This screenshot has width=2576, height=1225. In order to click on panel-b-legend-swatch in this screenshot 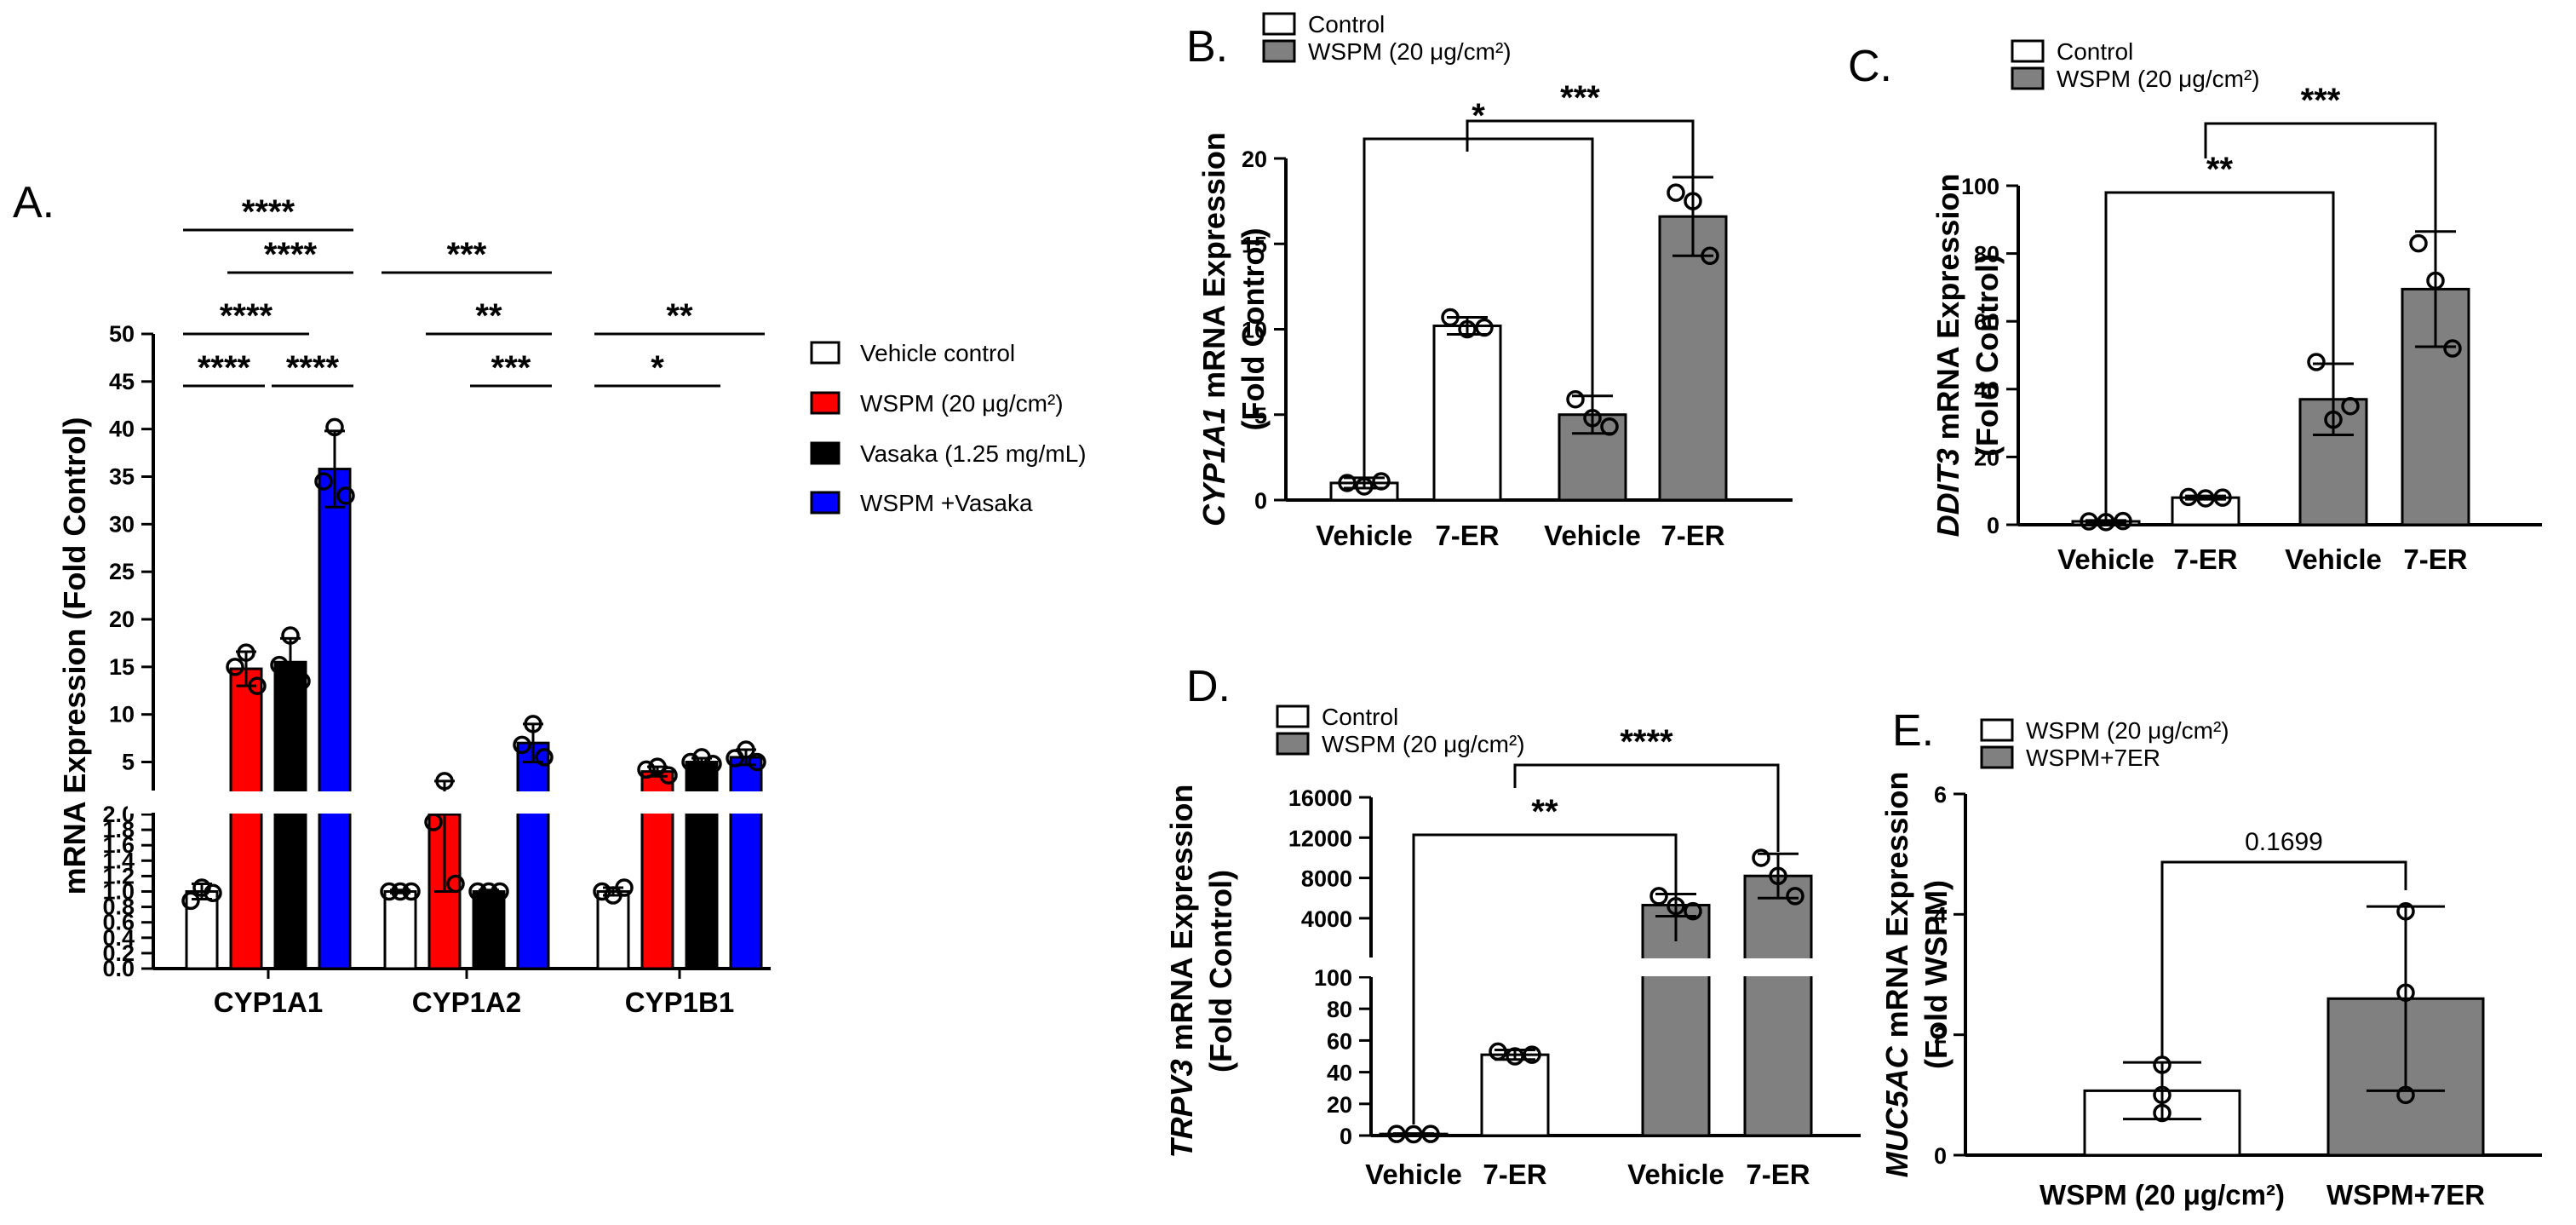, I will do `click(1279, 24)`.